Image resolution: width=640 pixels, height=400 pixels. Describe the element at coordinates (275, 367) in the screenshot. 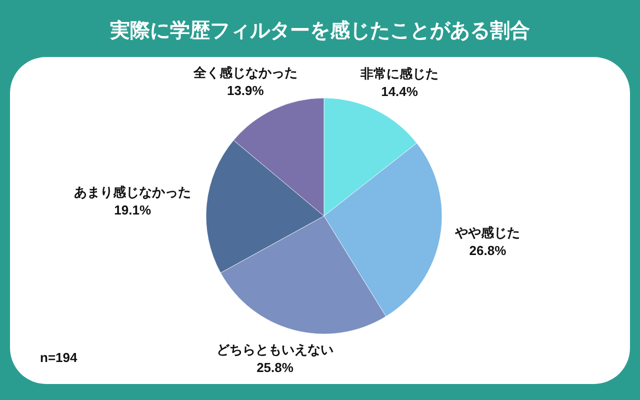

I see `data-label: 25.8%` at that location.